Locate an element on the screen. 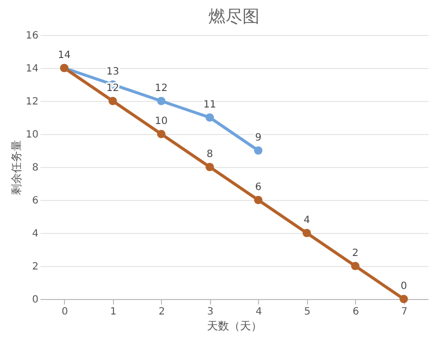 The image size is (448, 339). data-label: 2 is located at coordinates (355, 253).